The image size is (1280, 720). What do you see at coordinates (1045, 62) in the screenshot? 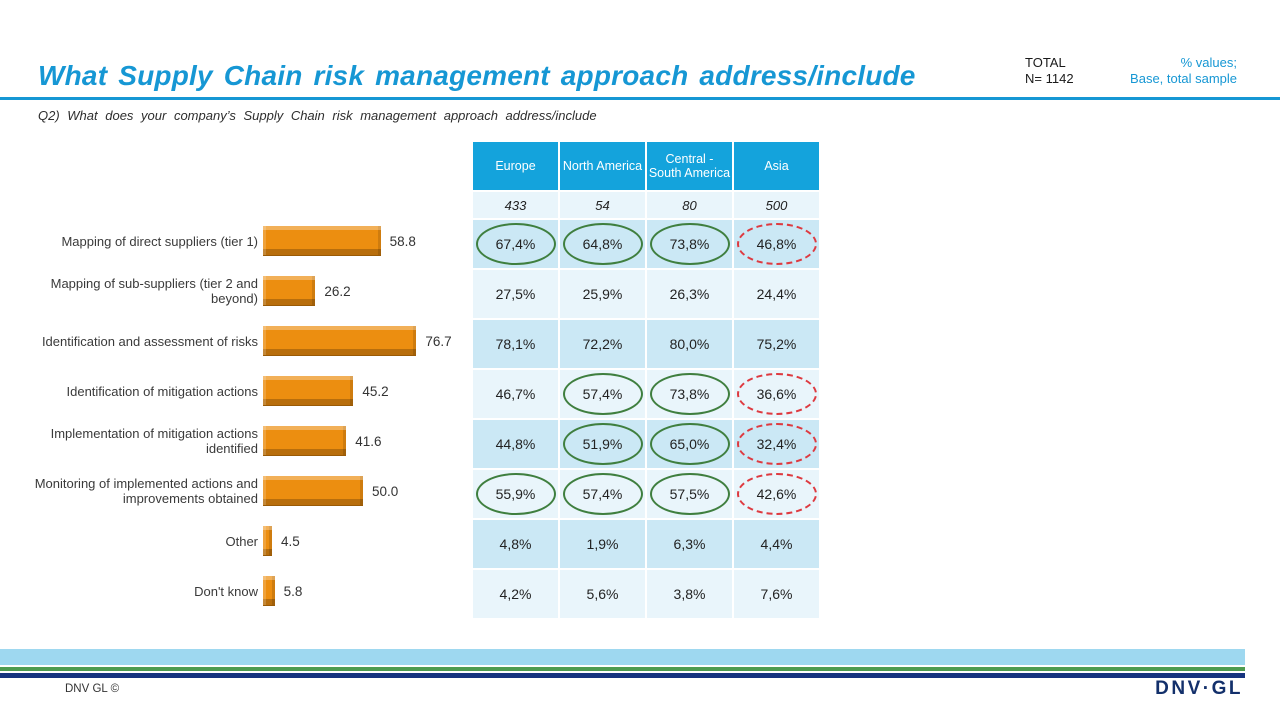
I see `total-label: TOTAL` at bounding box center [1045, 62].